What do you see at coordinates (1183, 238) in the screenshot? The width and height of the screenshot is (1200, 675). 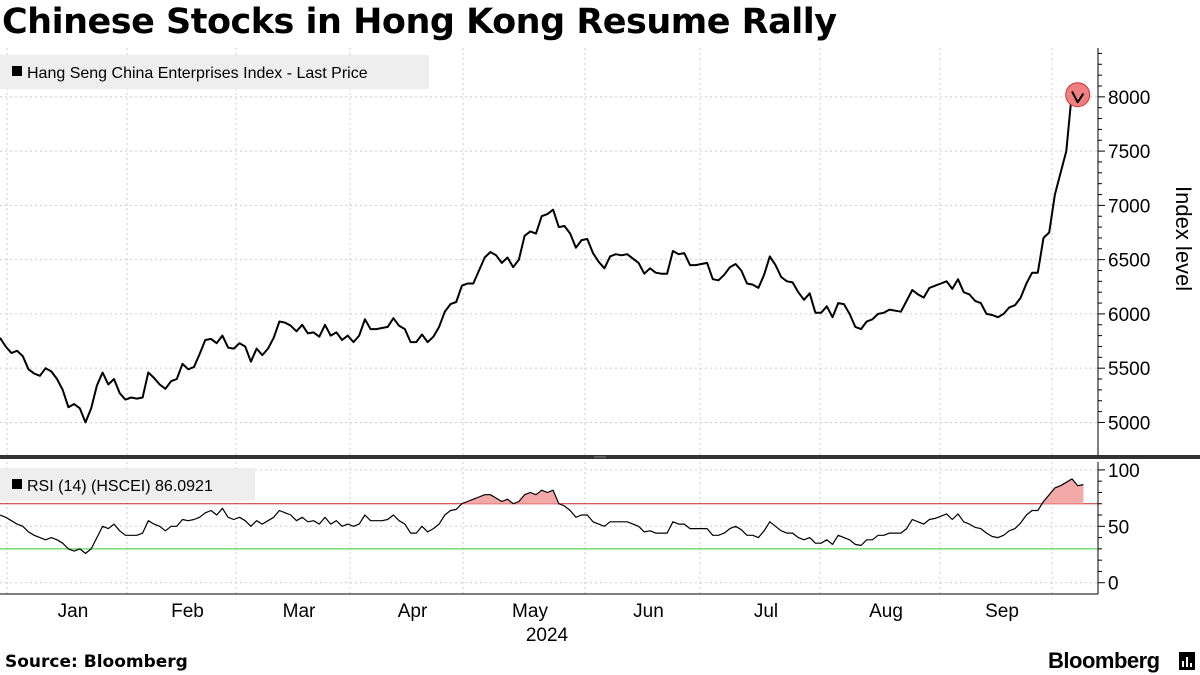 I see `y-axis-label: Index level` at bounding box center [1183, 238].